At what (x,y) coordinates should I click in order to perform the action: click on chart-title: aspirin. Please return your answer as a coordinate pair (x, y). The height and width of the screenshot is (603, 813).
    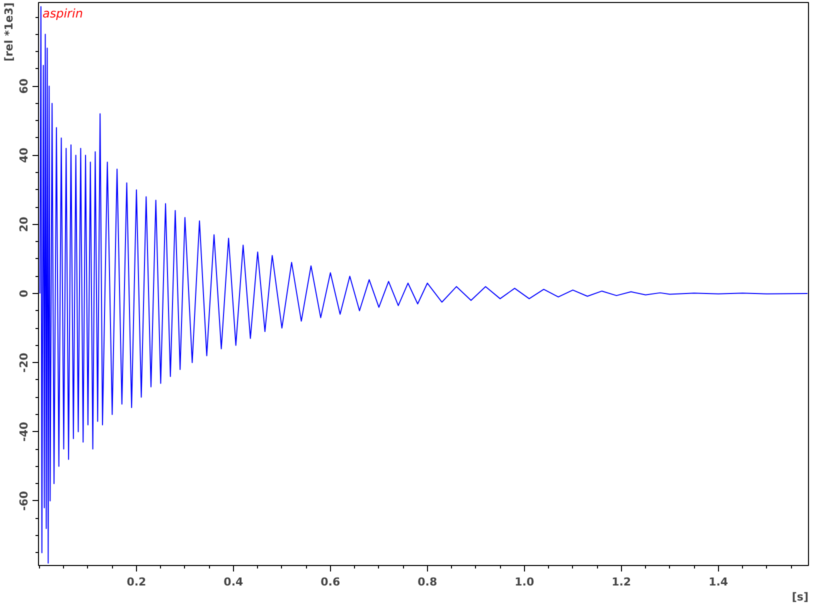
    Looking at the image, I should click on (62, 13).